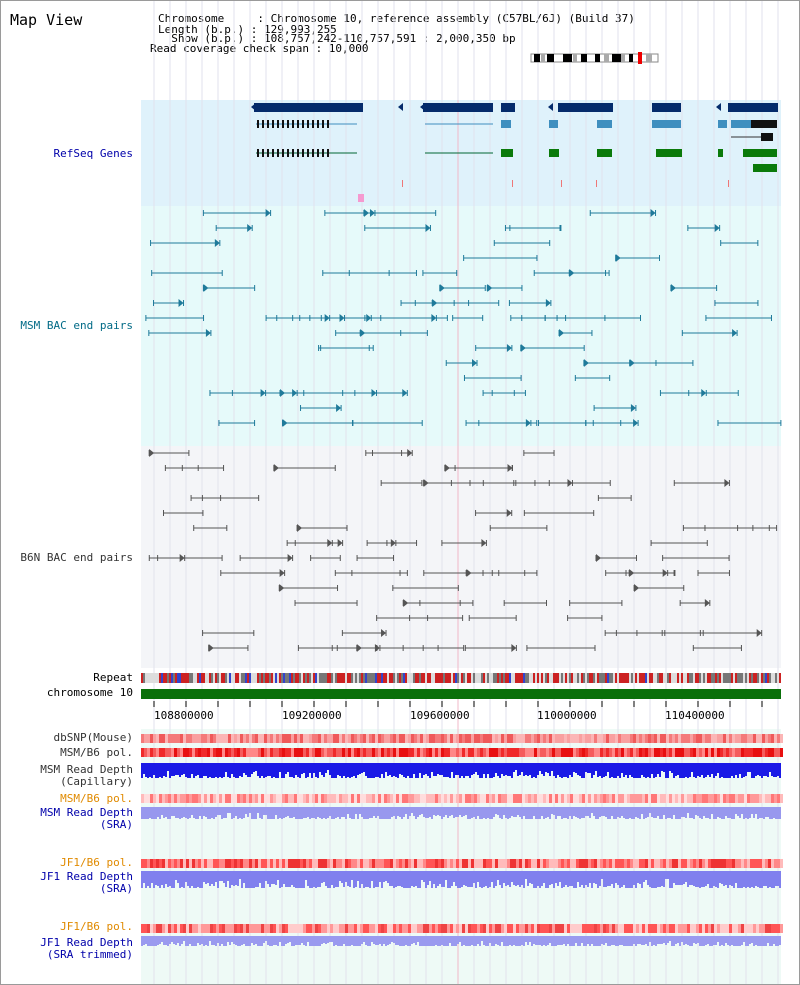  Describe the element at coordinates (89, 692) in the screenshot. I see `track-label-chromosome: chromosome 10` at that location.